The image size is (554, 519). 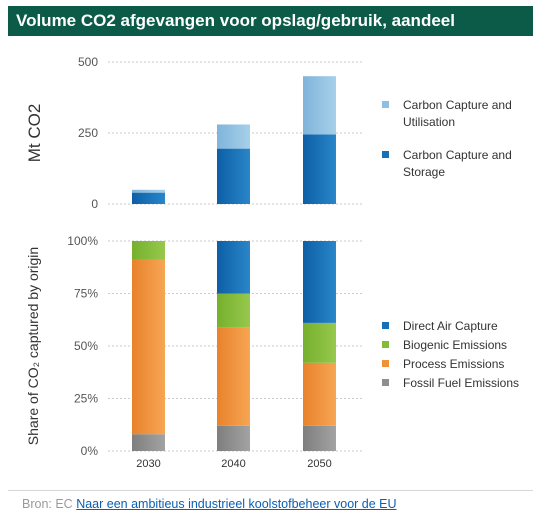 I want to click on y-tick-label: 25%, so click(x=86, y=399).